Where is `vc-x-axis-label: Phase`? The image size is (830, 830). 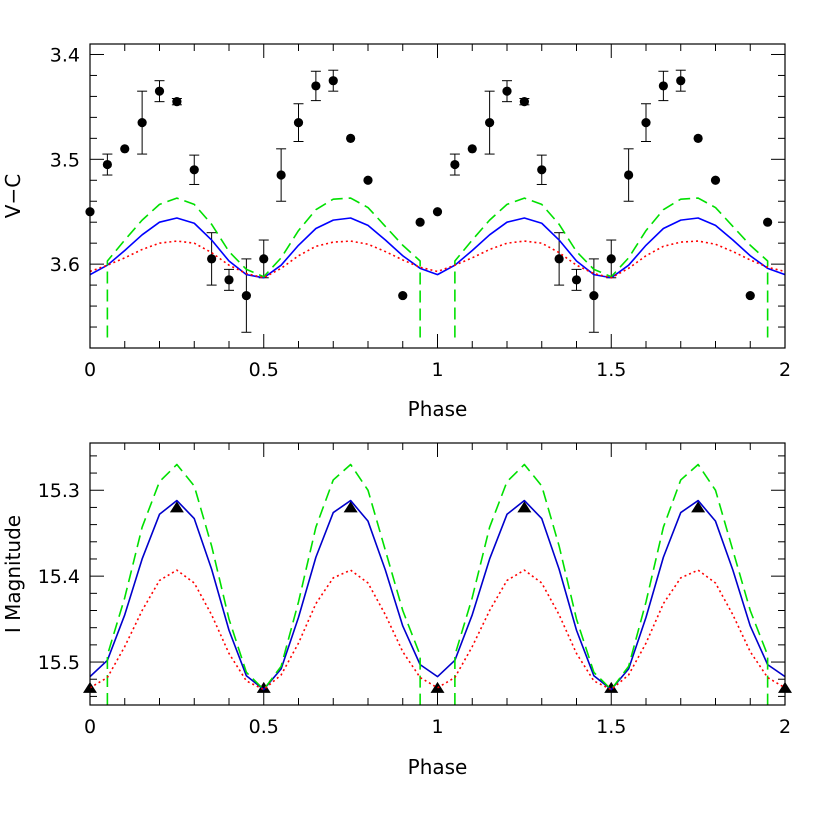
vc-x-axis-label: Phase is located at coordinates (438, 409).